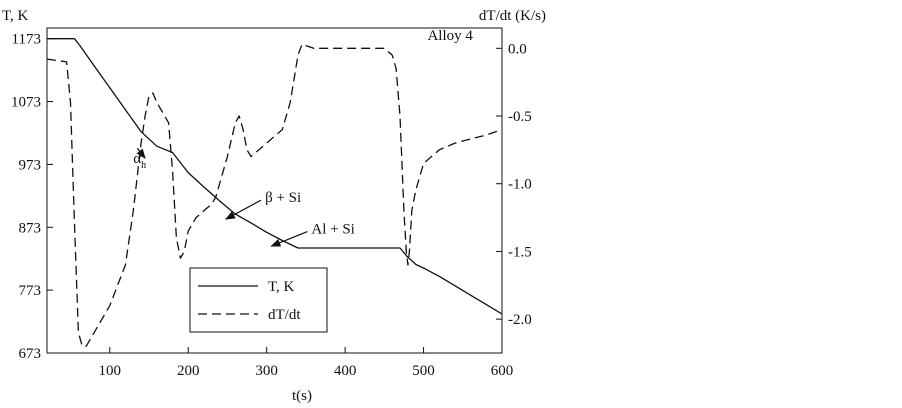  Describe the element at coordinates (450, 36) in the screenshot. I see `annotation-label: Alloy 4` at that location.